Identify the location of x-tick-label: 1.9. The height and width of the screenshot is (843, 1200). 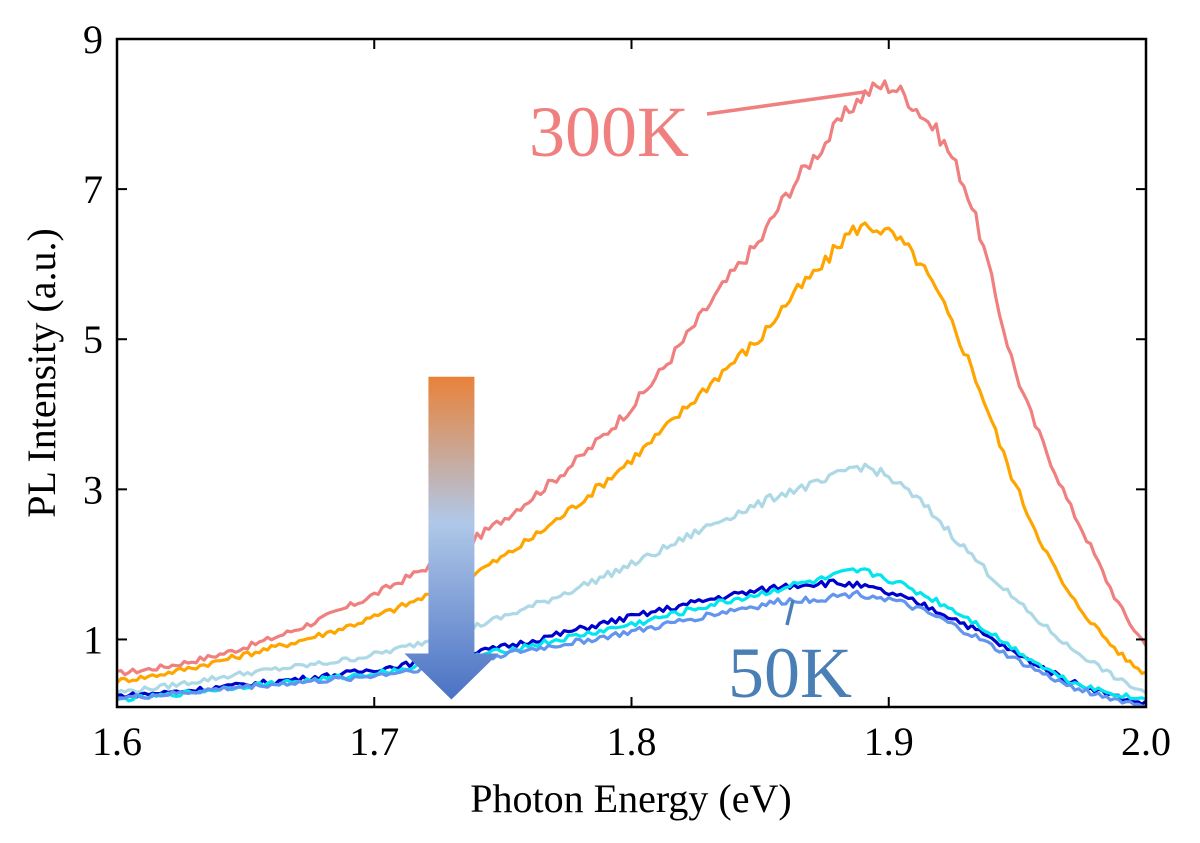
(889, 741).